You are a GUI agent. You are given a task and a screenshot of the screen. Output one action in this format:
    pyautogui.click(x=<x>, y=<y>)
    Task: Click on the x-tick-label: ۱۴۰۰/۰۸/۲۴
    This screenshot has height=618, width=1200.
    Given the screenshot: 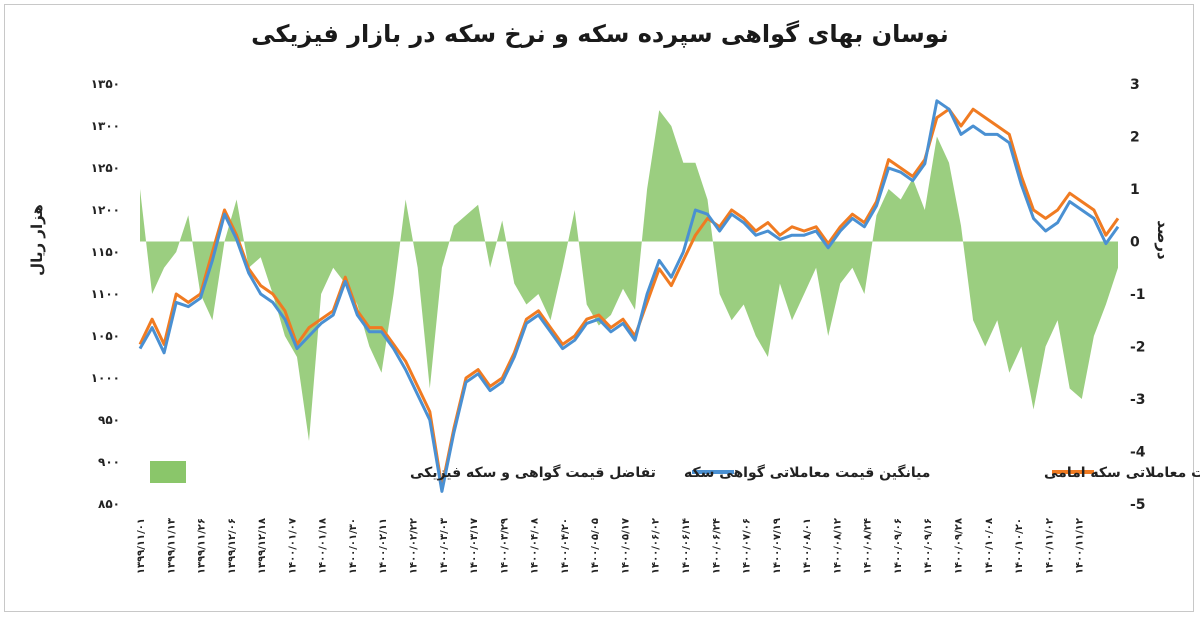 What is the action you would take?
    pyautogui.click(x=868, y=546)
    